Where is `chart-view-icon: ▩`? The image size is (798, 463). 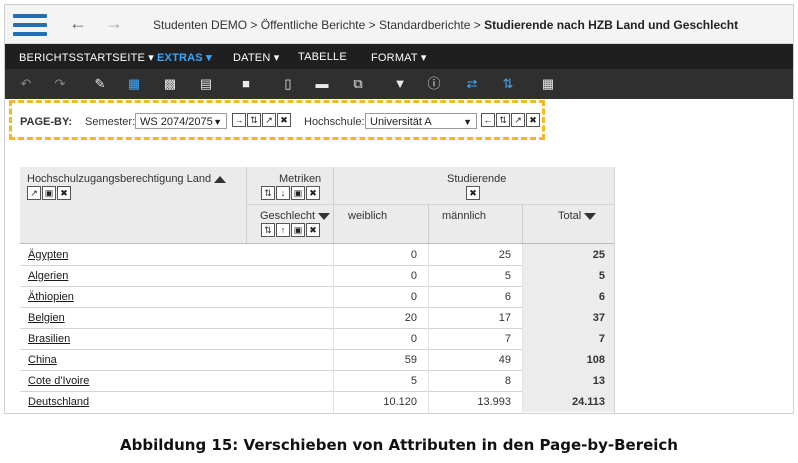 chart-view-icon: ▩ is located at coordinates (170, 83).